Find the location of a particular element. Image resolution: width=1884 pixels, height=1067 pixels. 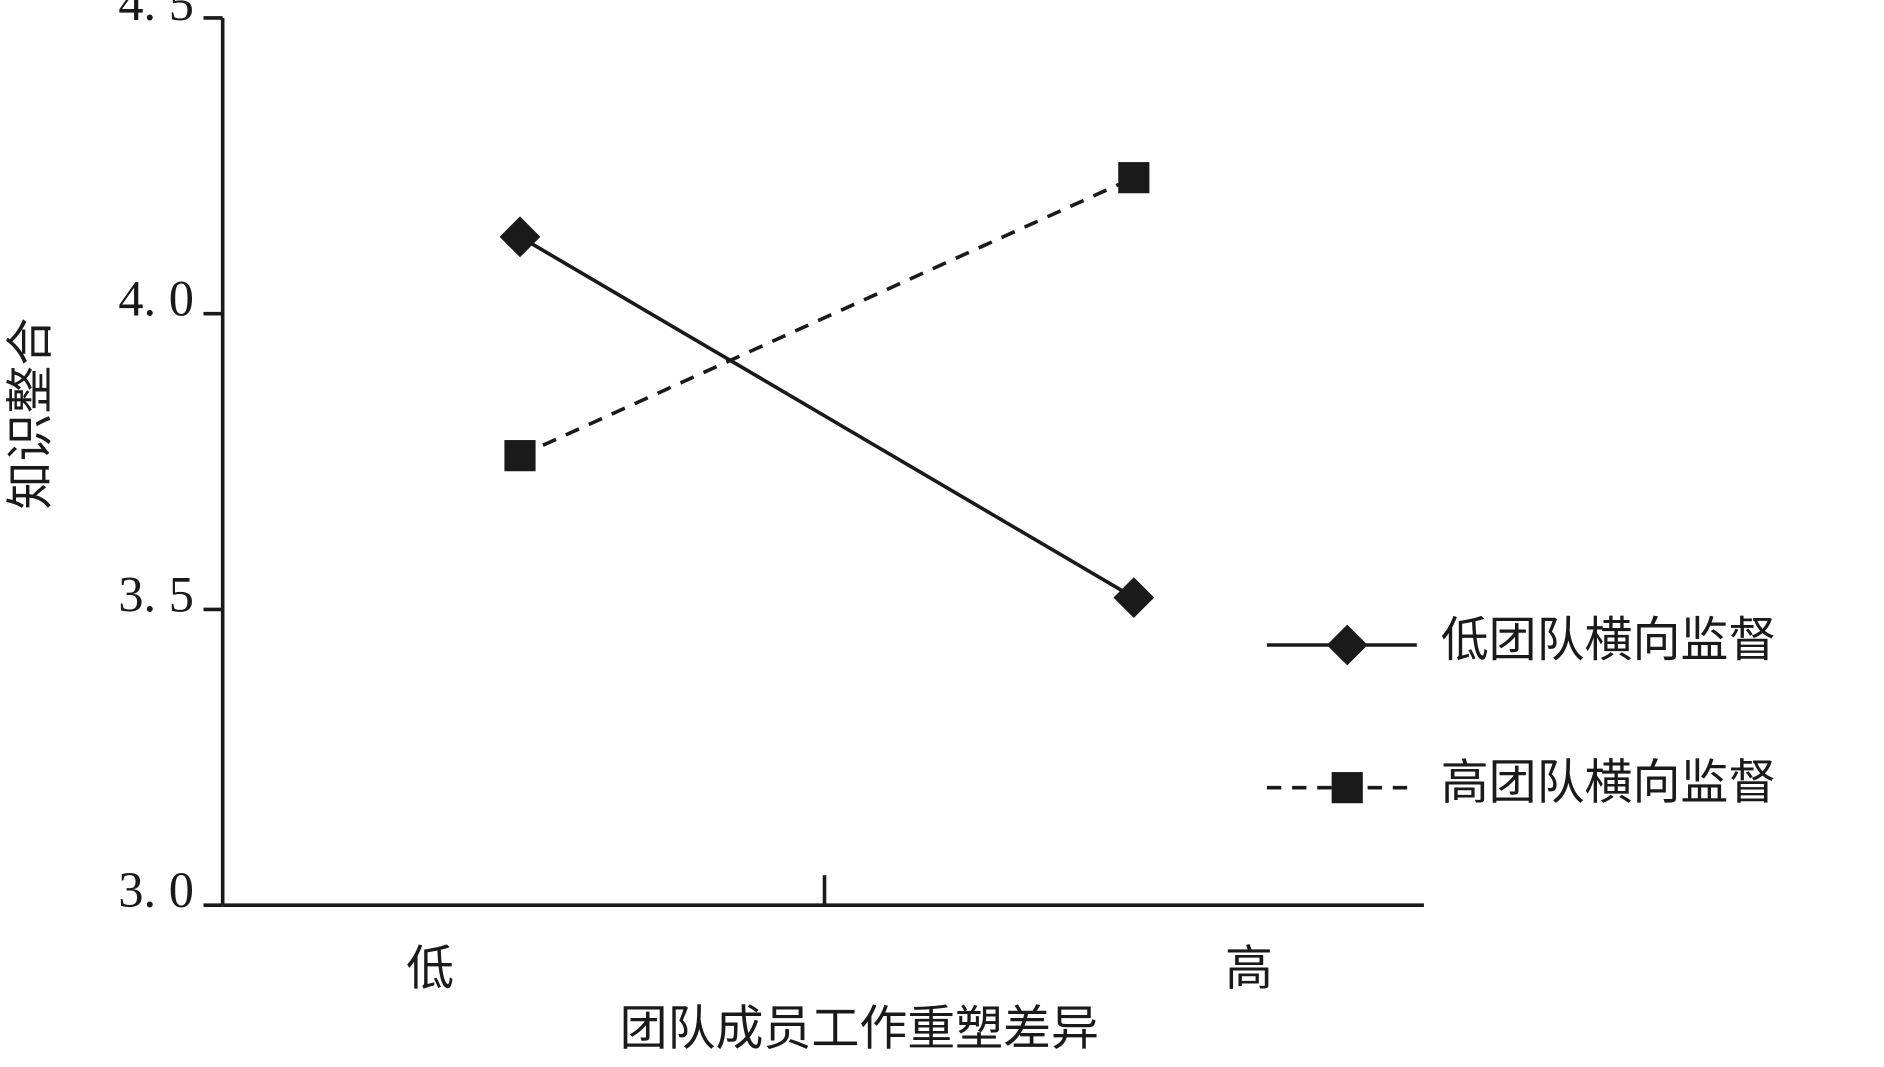

x-tick-label: 高 is located at coordinates (1249, 968).